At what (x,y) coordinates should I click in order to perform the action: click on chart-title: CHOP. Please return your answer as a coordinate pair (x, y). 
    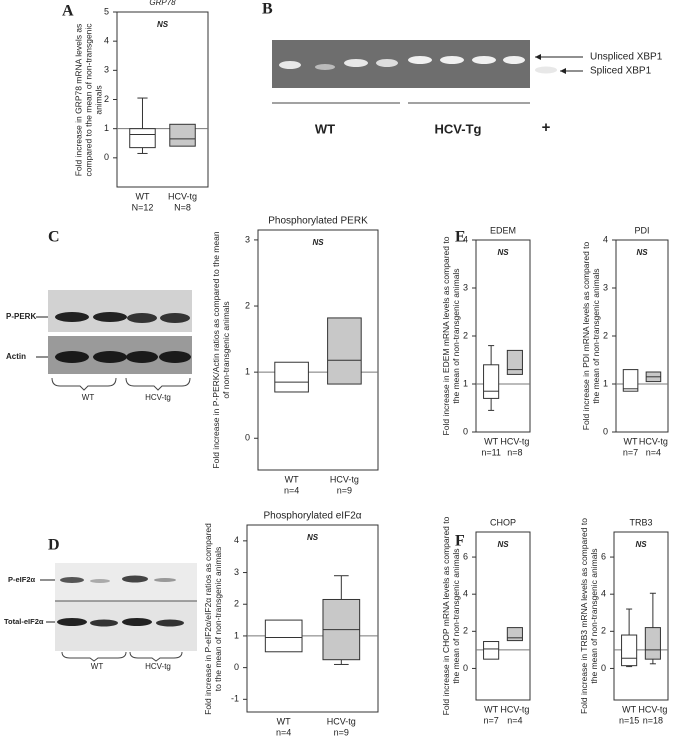
    Looking at the image, I should click on (503, 522).